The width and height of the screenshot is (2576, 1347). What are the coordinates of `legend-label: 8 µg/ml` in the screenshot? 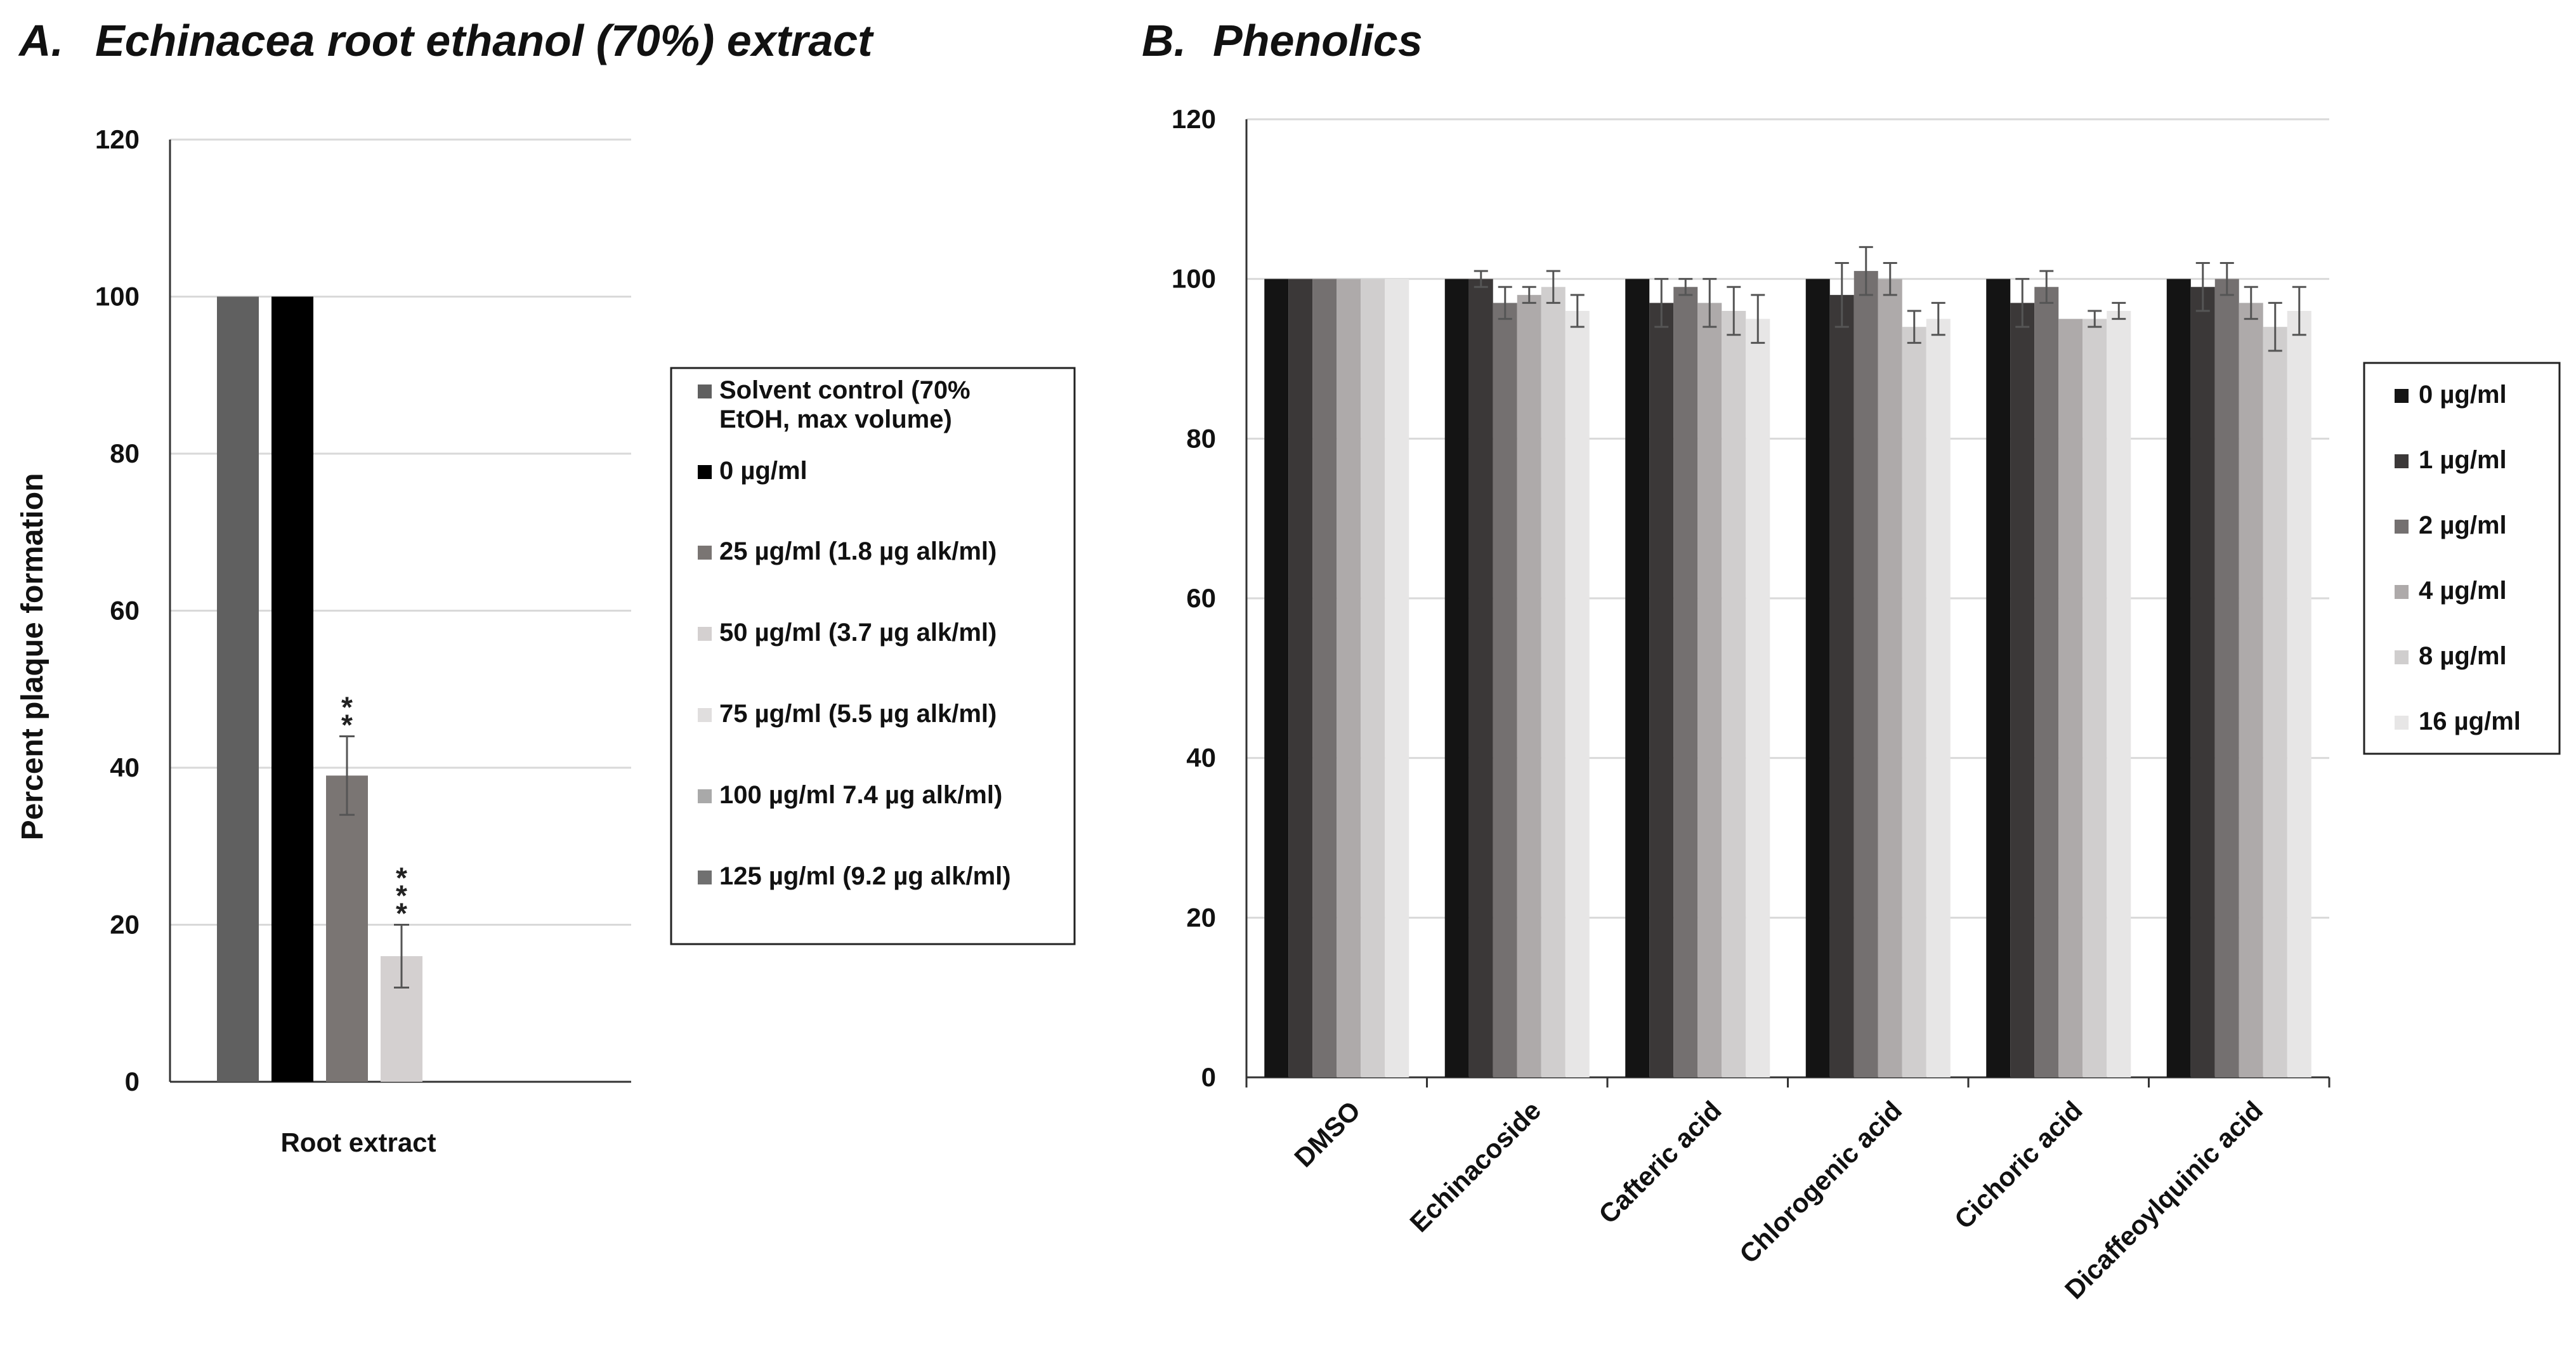 It's located at (2463, 656).